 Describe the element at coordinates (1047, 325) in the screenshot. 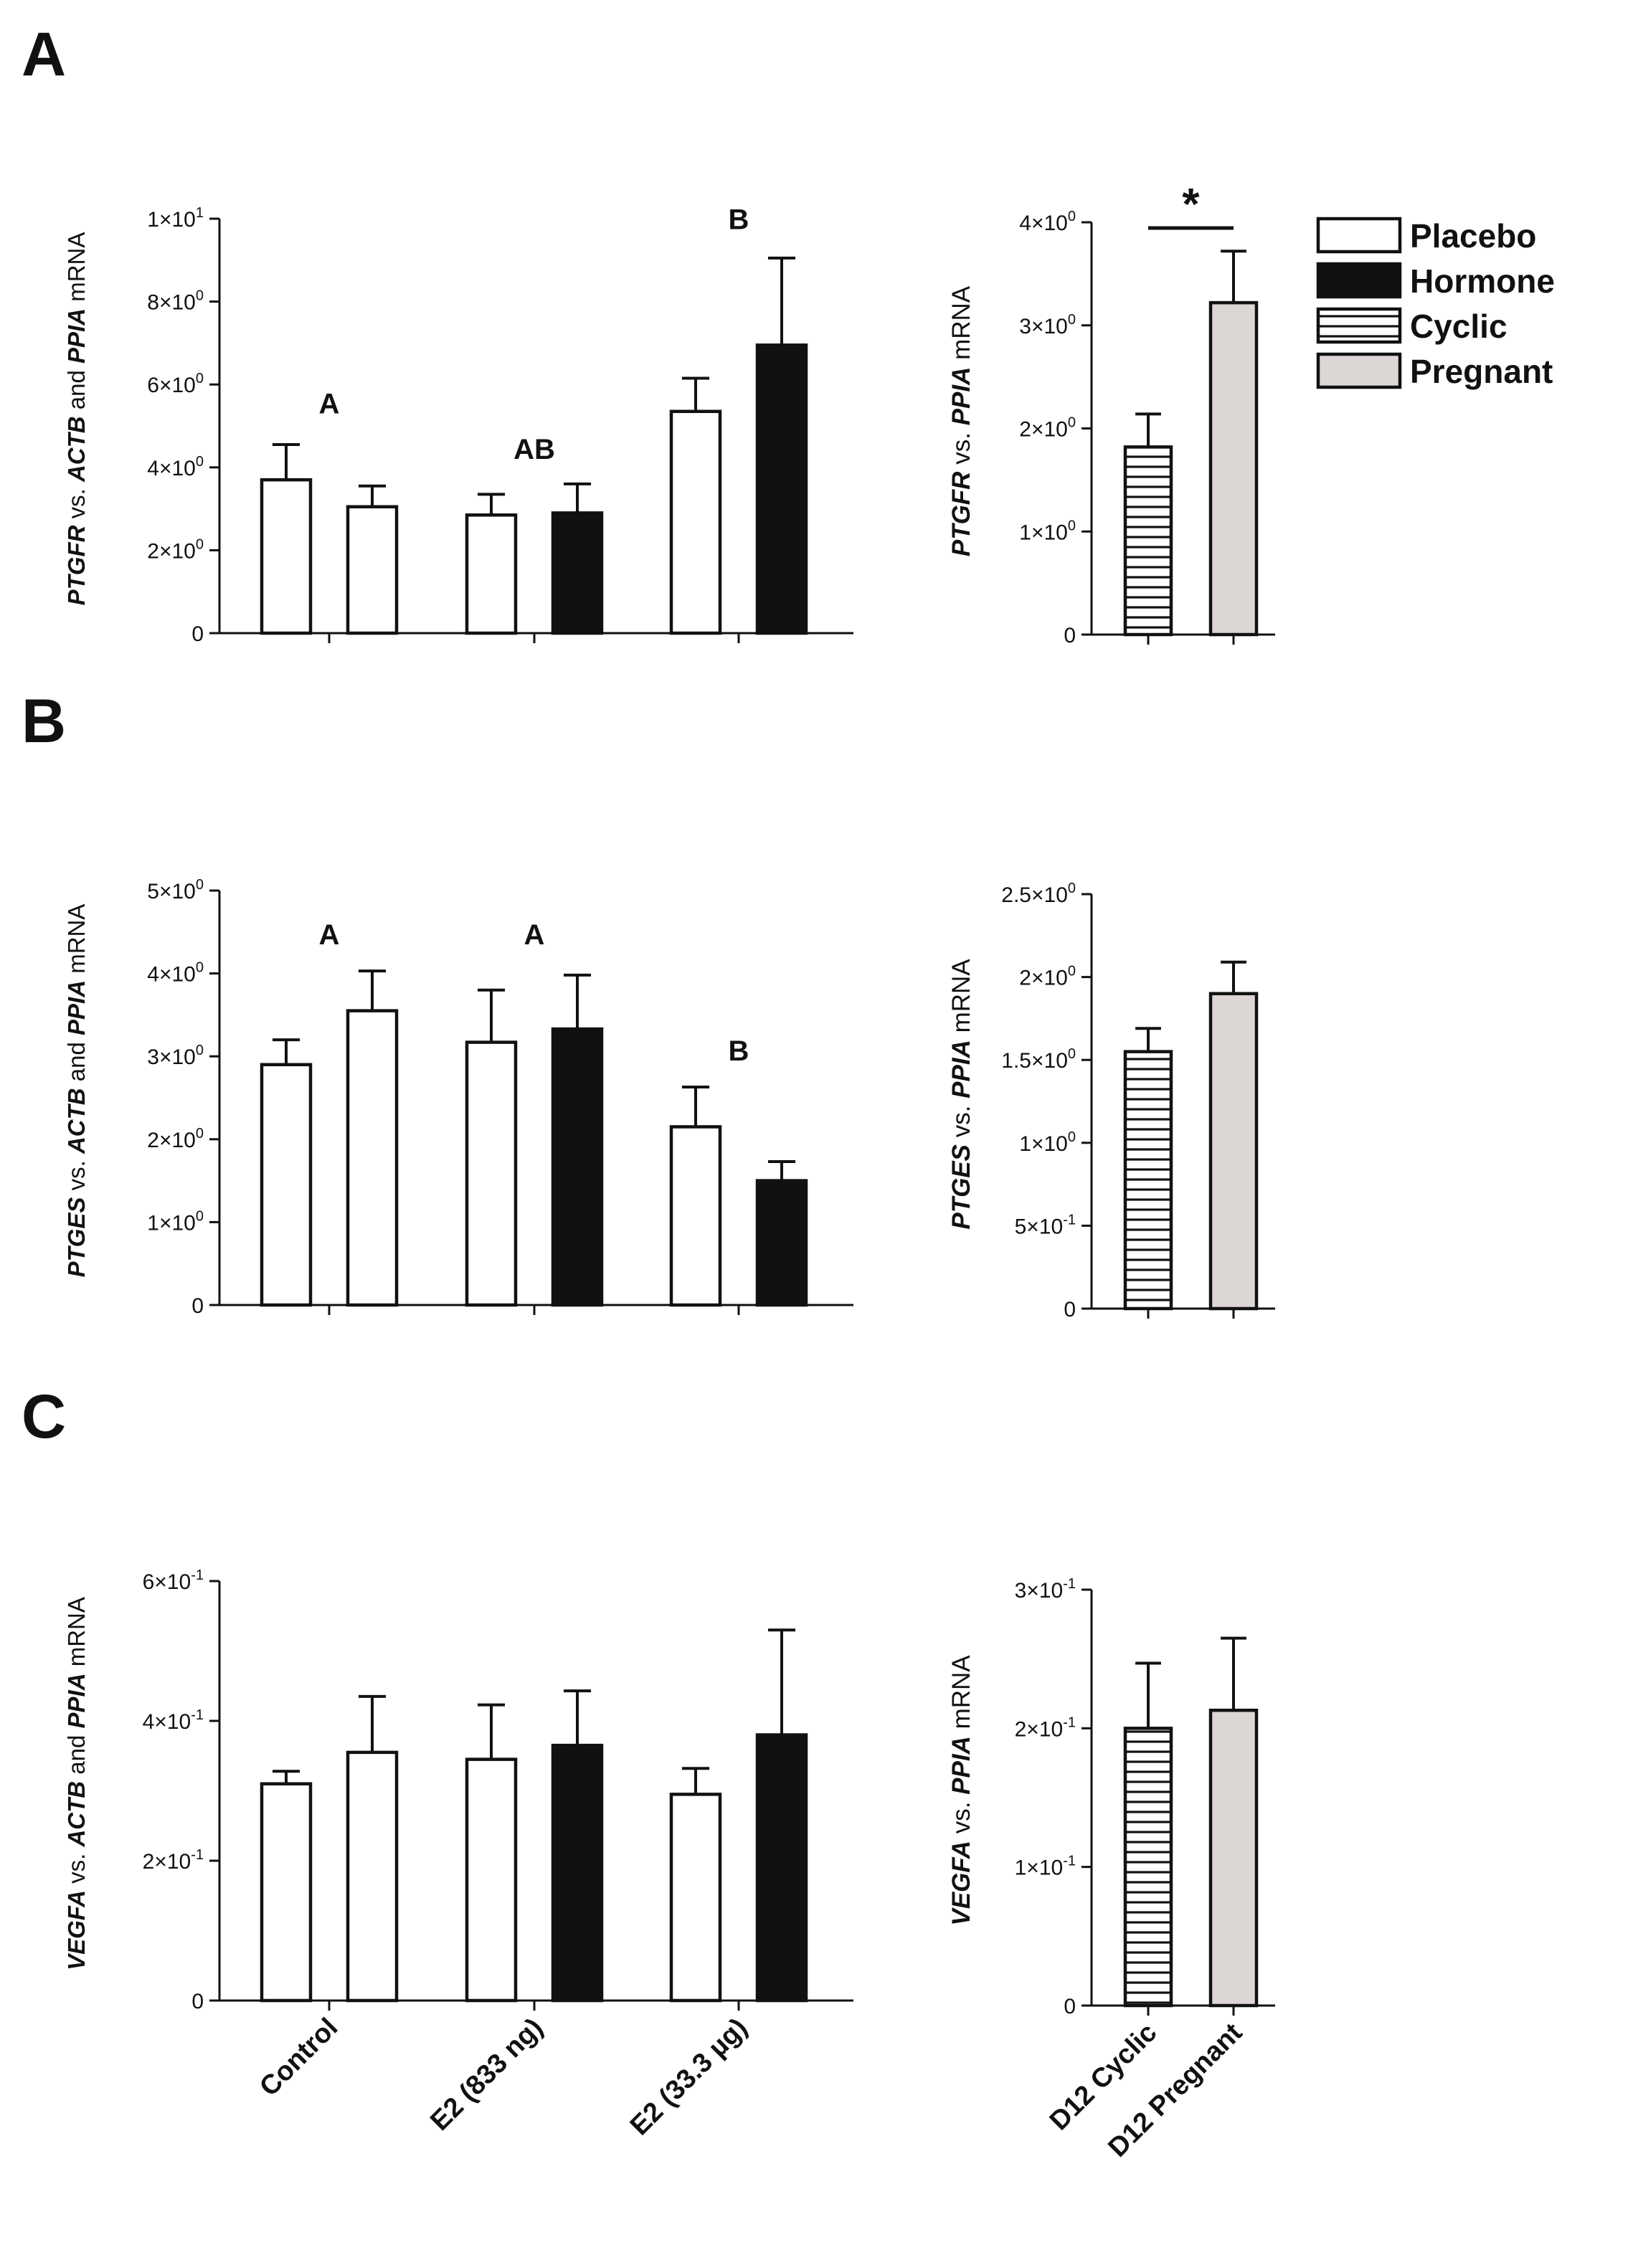

I see `panel-a-right-ytick-label: 3×100` at that location.